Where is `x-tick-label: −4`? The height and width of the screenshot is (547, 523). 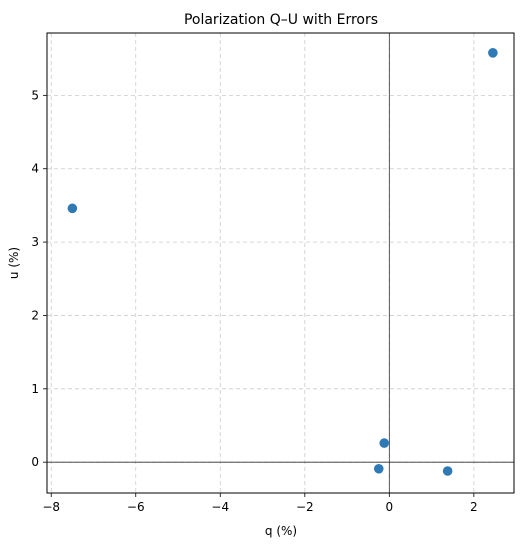 x-tick-label: −4 is located at coordinates (220, 507).